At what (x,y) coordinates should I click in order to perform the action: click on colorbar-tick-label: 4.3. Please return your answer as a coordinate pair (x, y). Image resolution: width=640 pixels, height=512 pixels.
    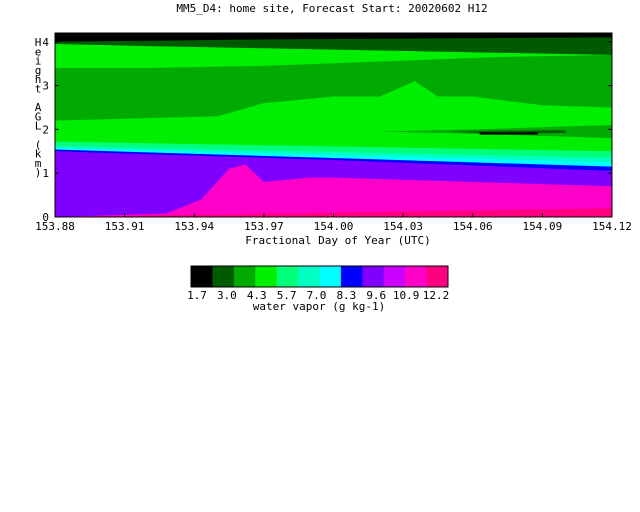
    Looking at the image, I should click on (257, 295).